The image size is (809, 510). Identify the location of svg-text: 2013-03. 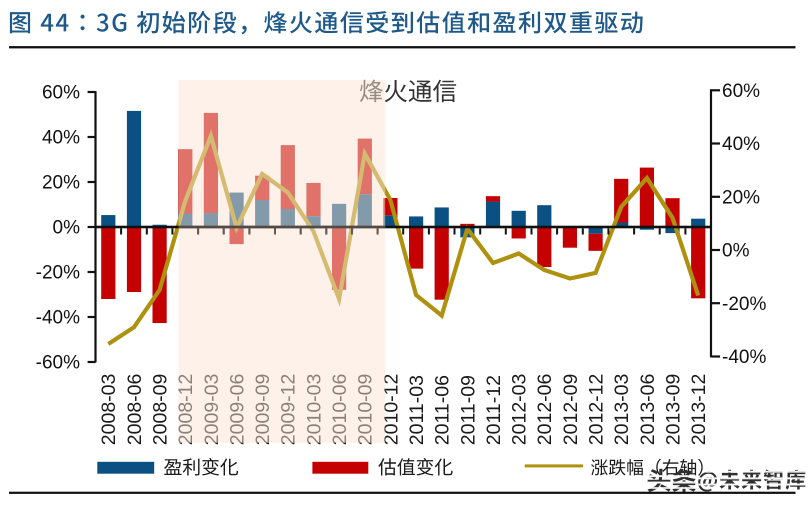
(622, 410).